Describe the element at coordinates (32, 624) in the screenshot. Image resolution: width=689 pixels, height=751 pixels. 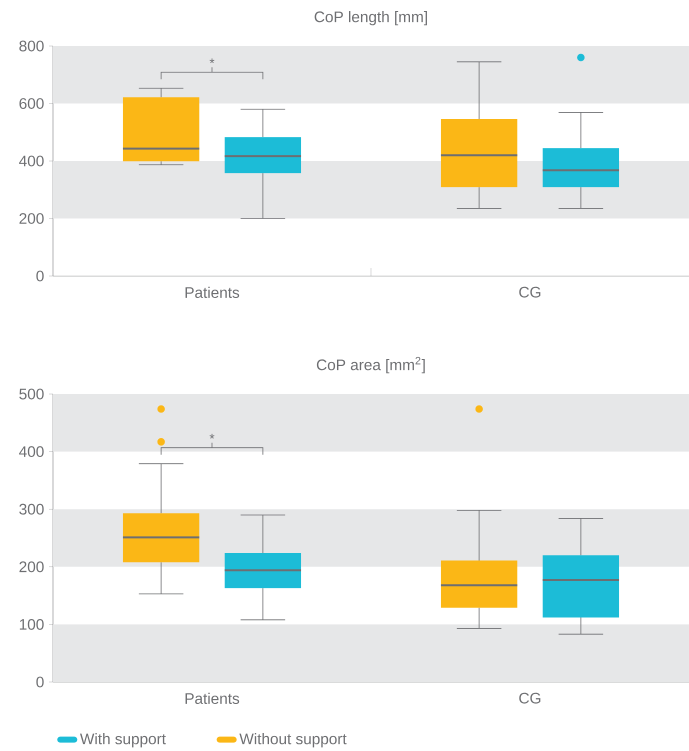
I see `y-tick-label: 100` at that location.